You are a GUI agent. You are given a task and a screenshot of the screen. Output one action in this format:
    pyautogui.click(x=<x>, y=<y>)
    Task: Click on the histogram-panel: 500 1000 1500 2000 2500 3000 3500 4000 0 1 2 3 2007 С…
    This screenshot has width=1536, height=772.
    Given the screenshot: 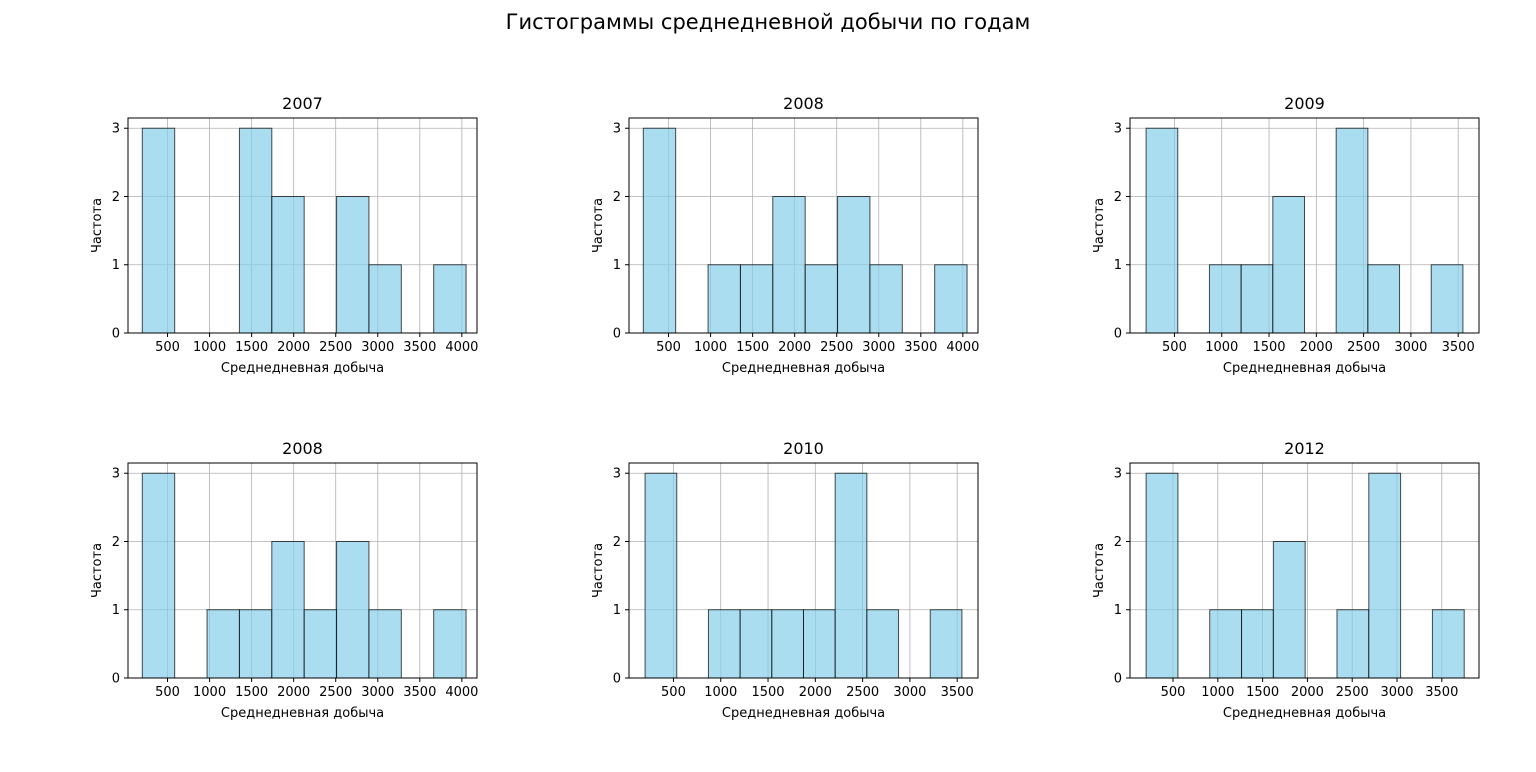 What is the action you would take?
    pyautogui.click(x=284, y=235)
    